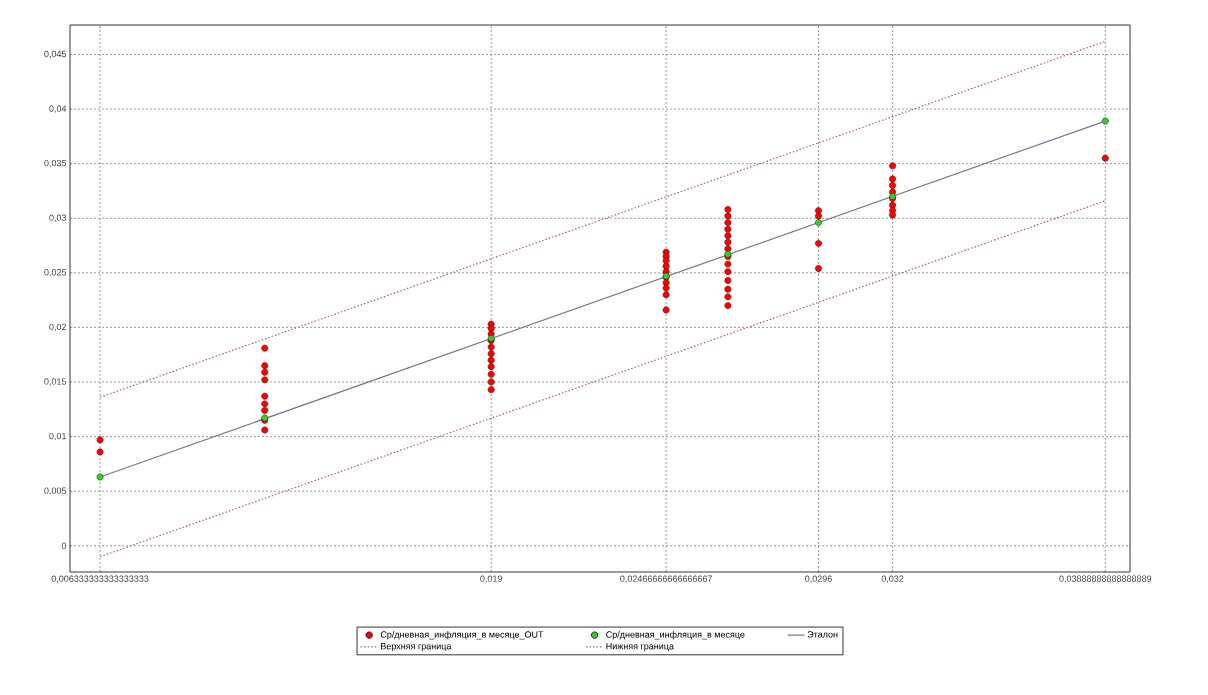 The image size is (1208, 695). What do you see at coordinates (416, 647) in the screenshot?
I see `legend-label: Верхняя граница` at bounding box center [416, 647].